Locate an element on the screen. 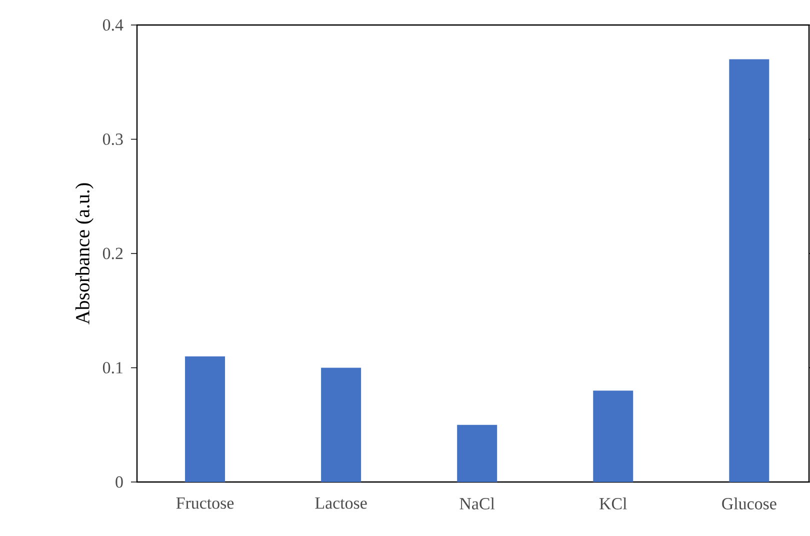  x-tick-label: NaCl is located at coordinates (477, 504).